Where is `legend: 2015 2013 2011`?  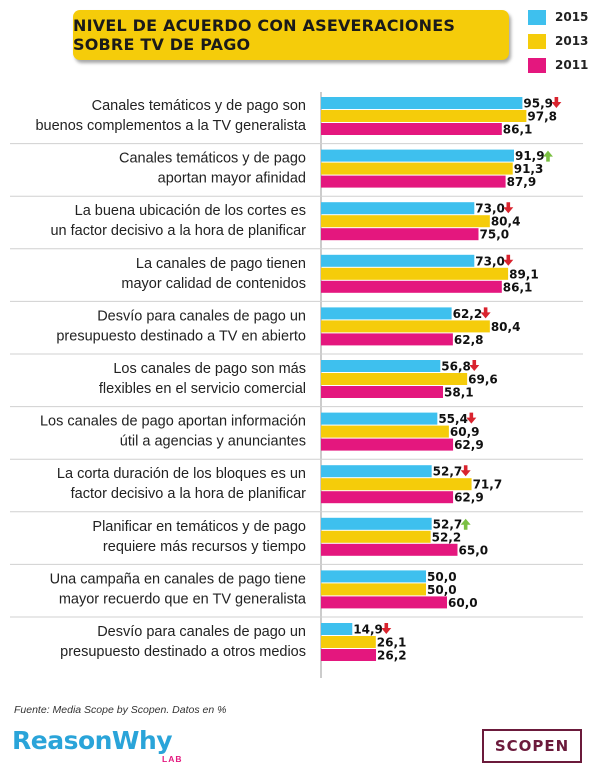
legend: 2015 2013 2011 is located at coordinates (558, 43).